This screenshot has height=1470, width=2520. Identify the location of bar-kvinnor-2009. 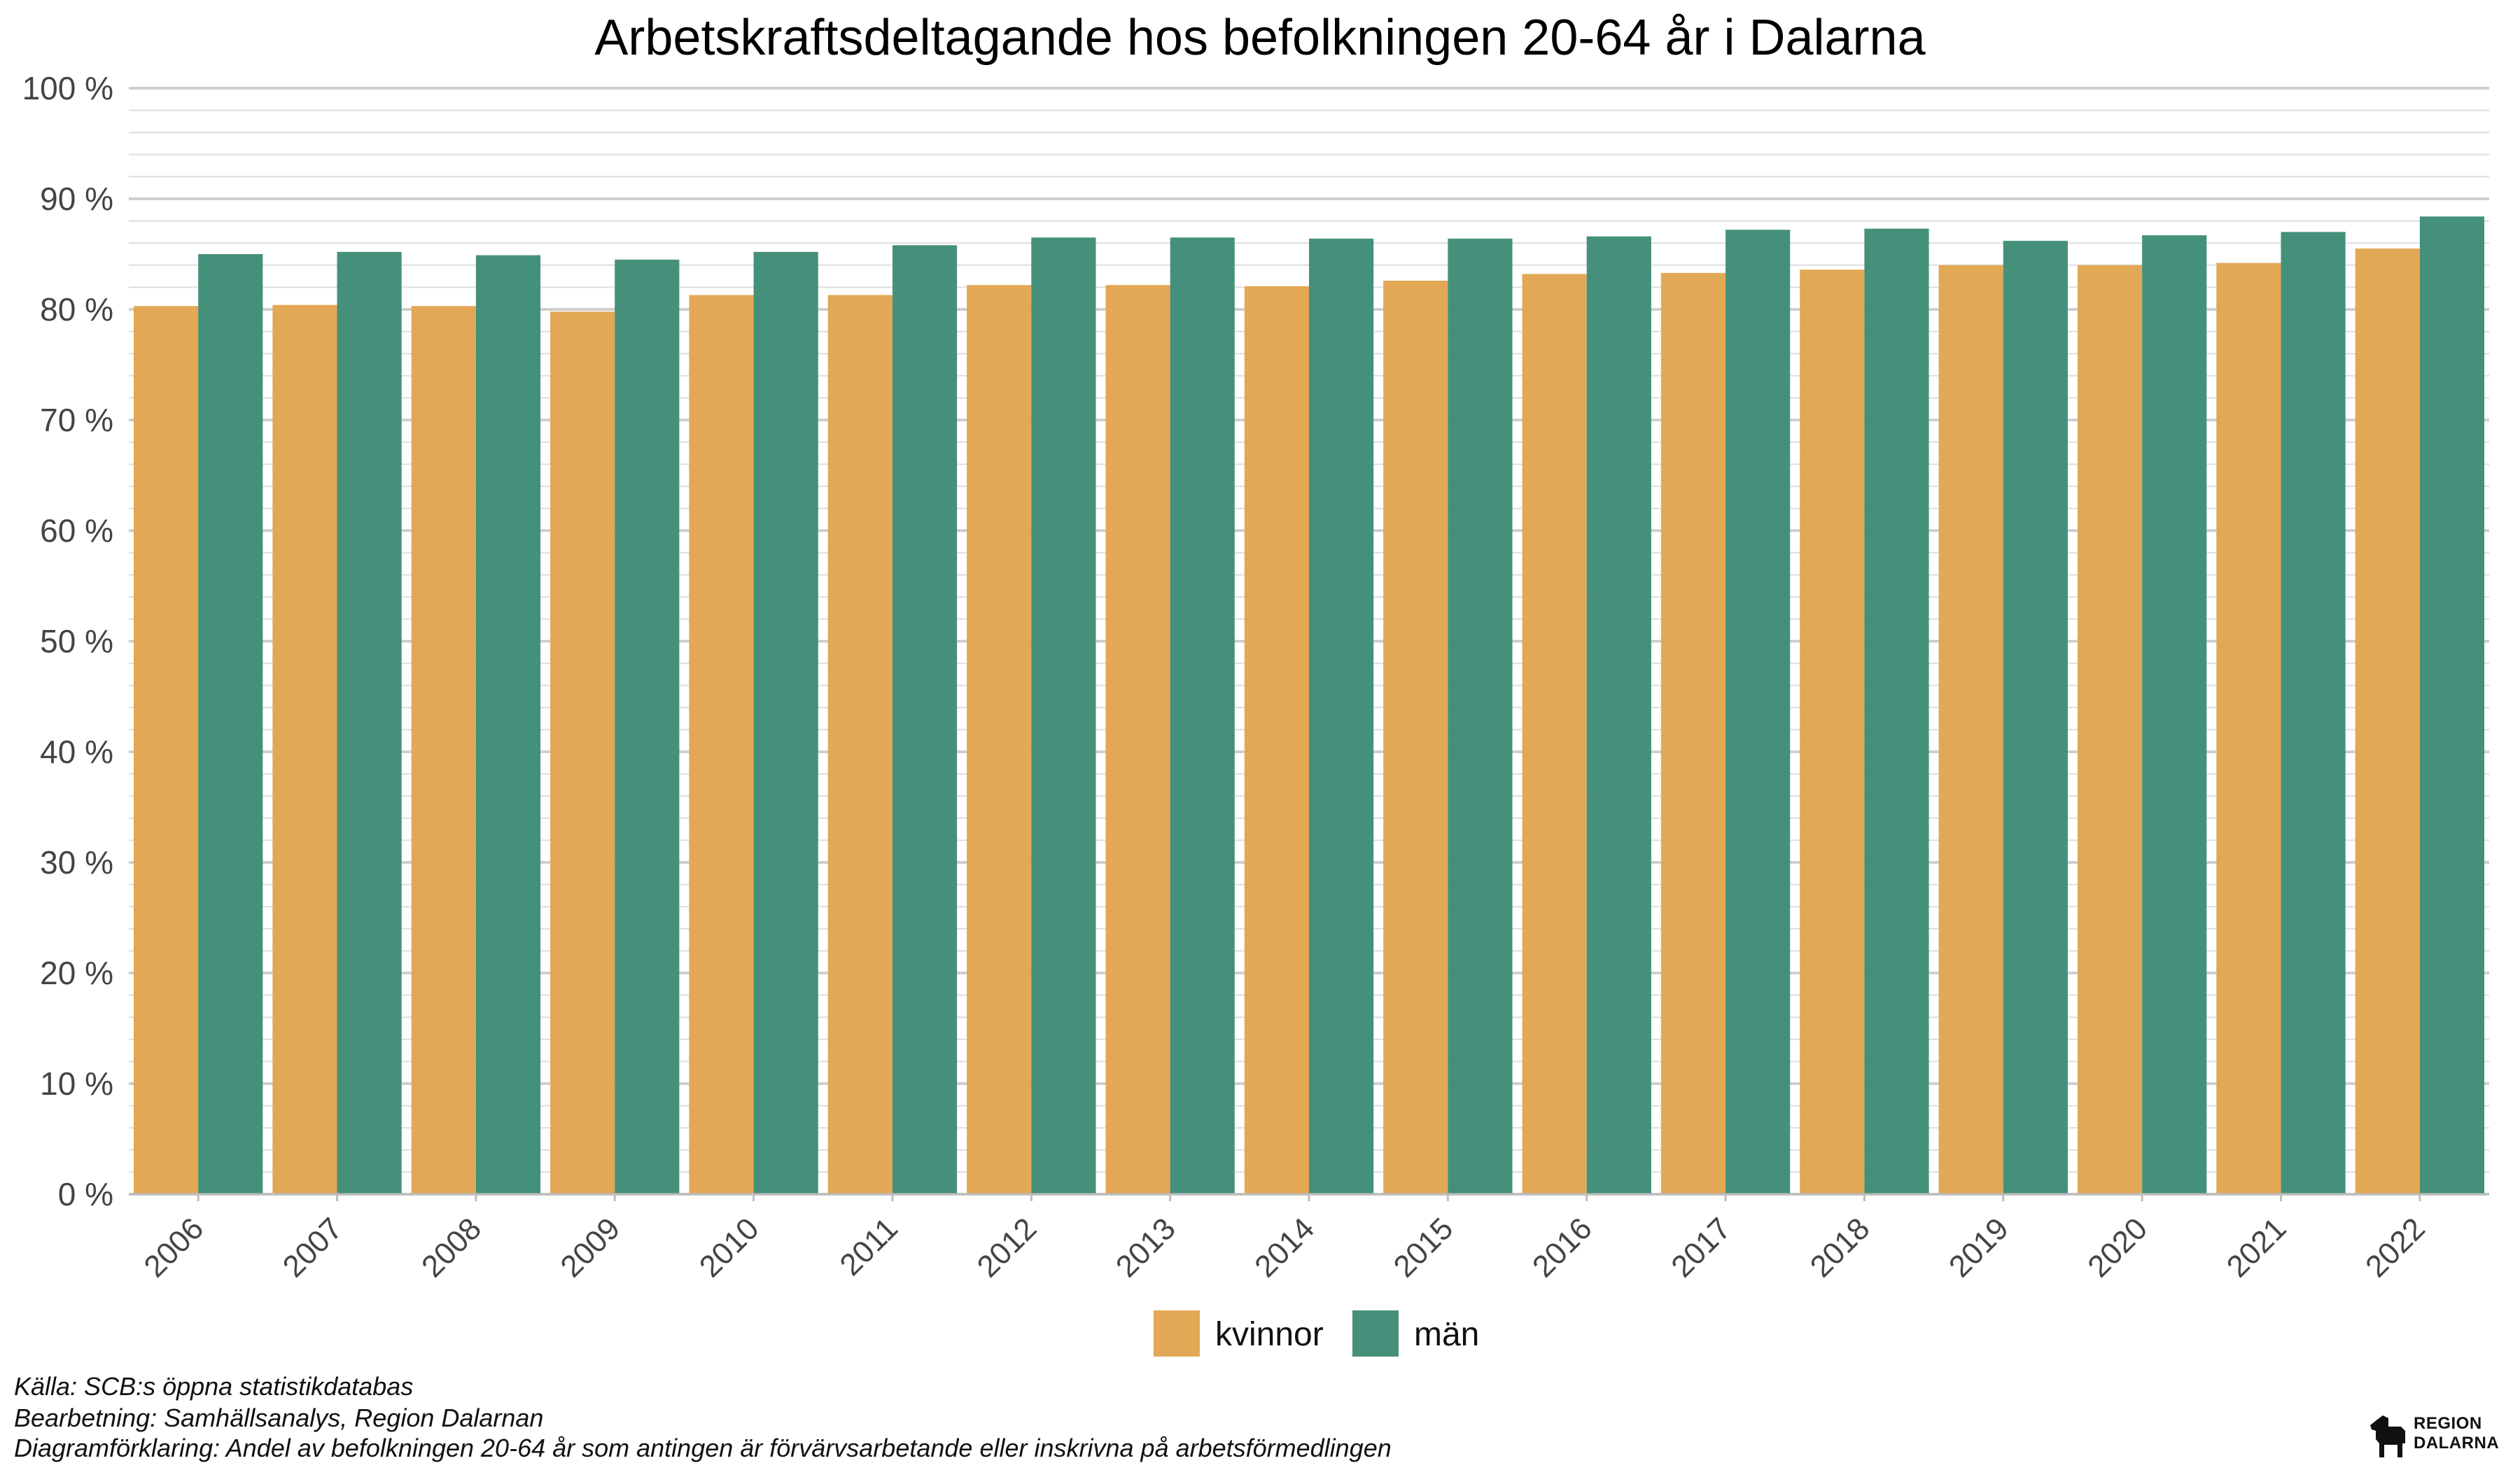
(582, 753).